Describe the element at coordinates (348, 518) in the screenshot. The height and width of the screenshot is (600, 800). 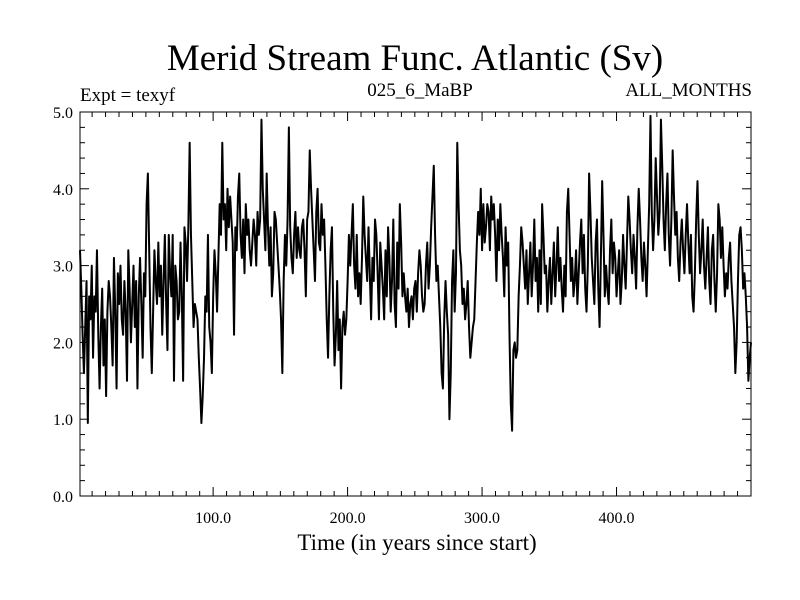
I see `x-tick-label: 200.0` at that location.